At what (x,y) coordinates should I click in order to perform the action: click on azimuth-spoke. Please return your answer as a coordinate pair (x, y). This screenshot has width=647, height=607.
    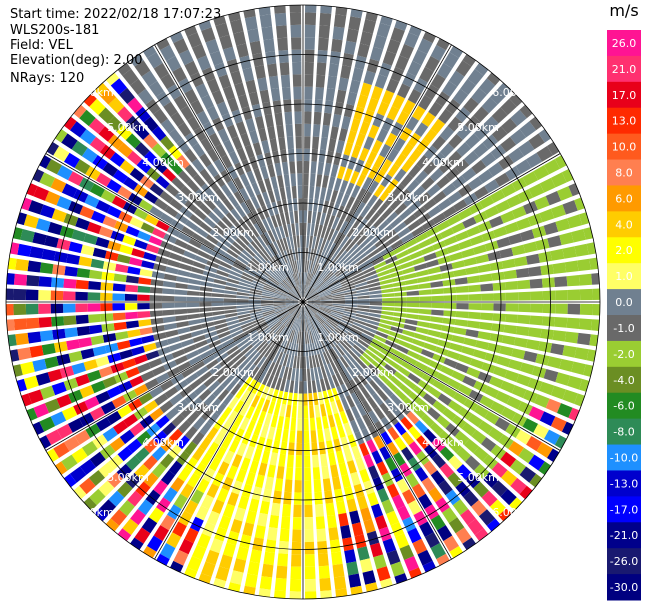
    Looking at the image, I should click on (431, 376).